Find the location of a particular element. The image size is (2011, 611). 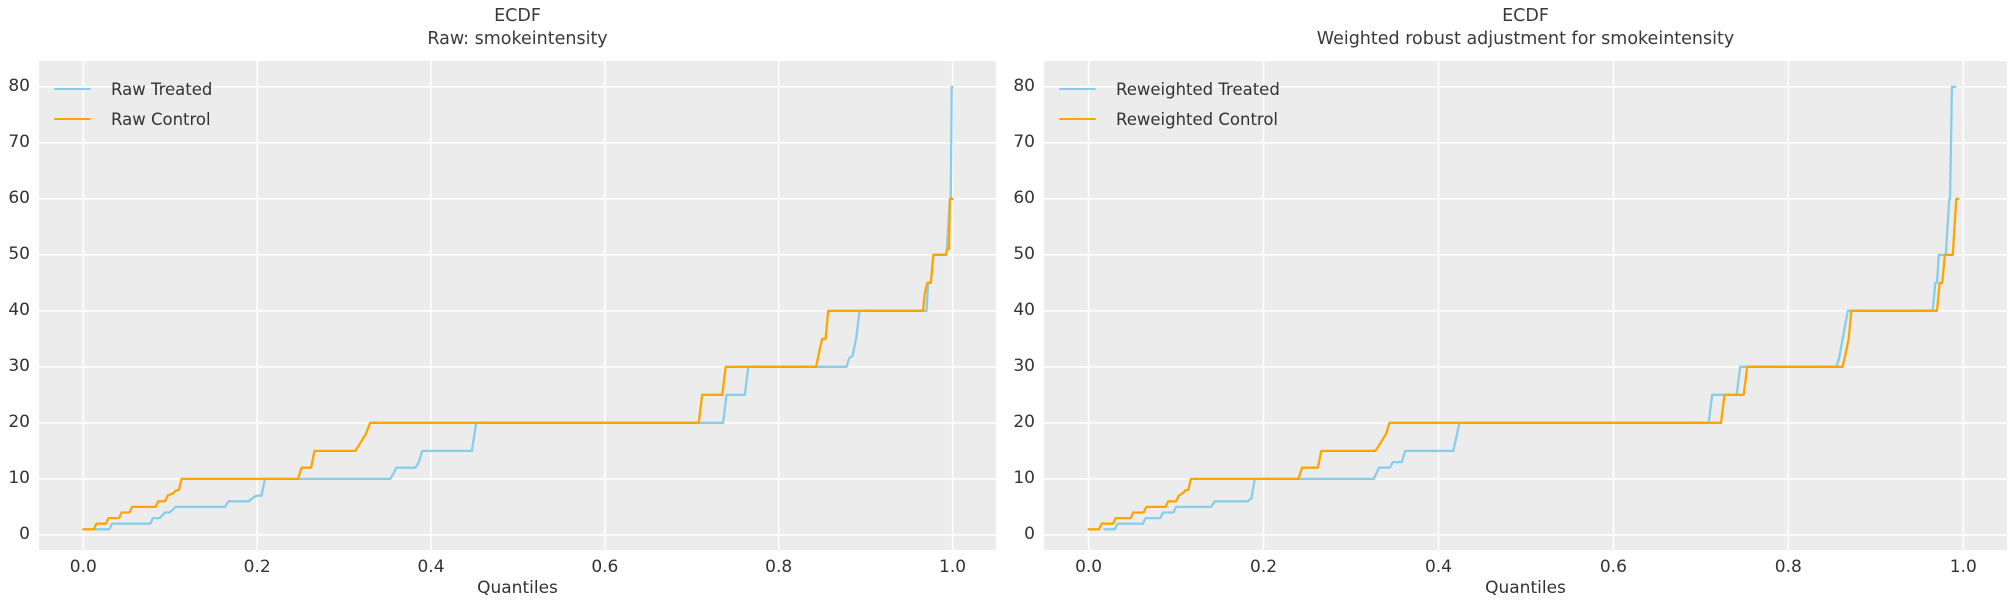

legend-item-treated: Reweighted Treated is located at coordinates (1169, 89).